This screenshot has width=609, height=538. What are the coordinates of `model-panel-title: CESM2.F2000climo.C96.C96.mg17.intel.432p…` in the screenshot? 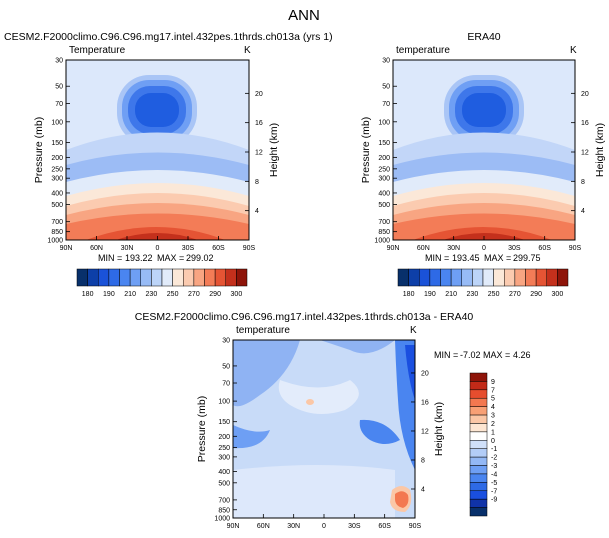 It's located at (168, 37).